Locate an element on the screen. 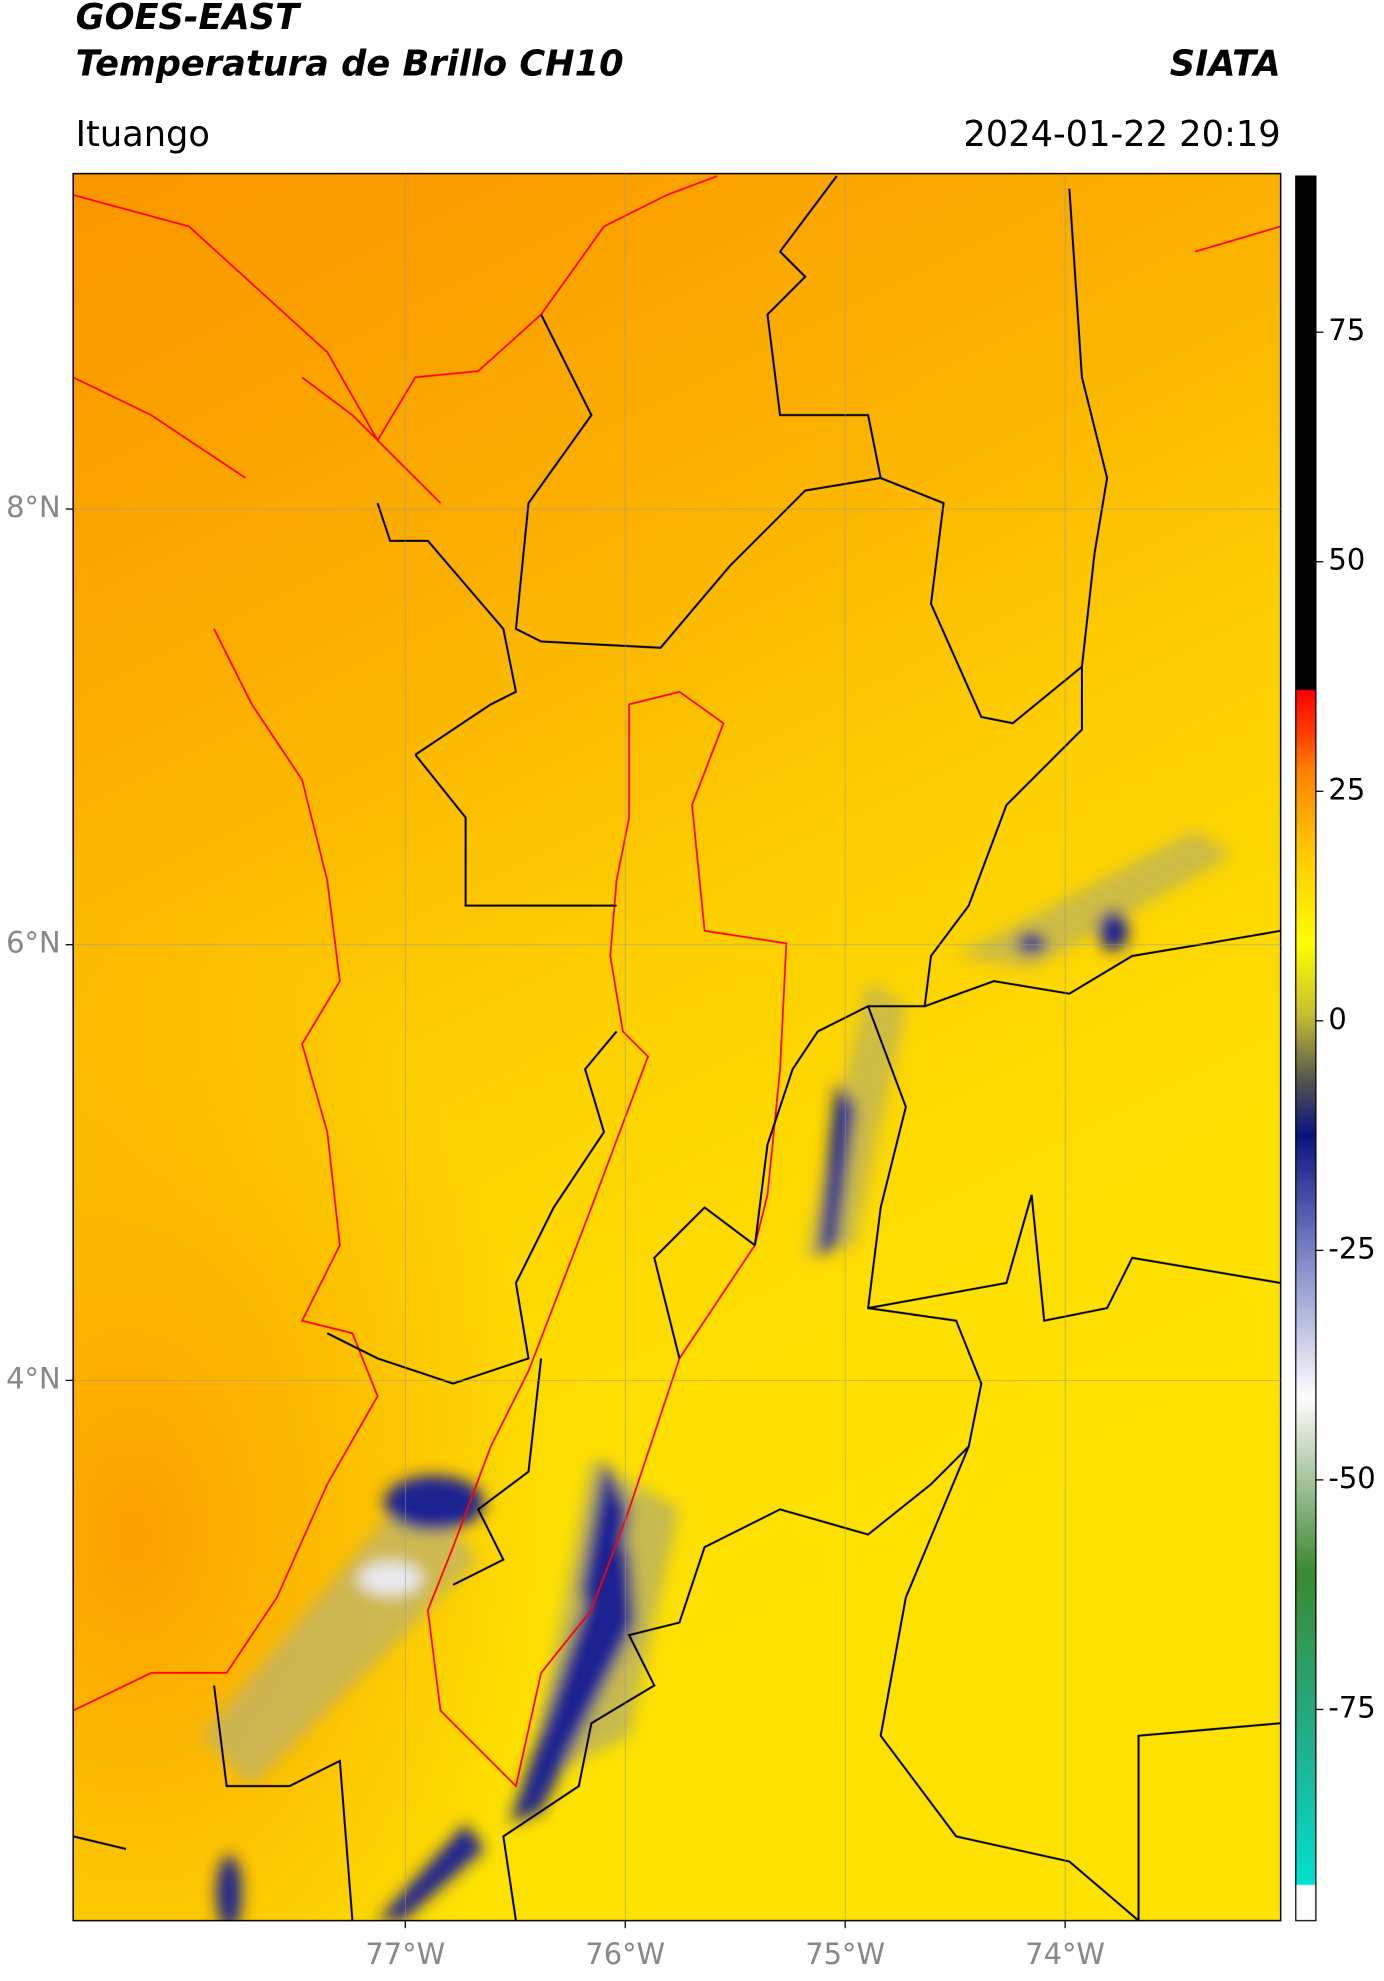  y-tick-label: 4°N is located at coordinates (33, 1378).